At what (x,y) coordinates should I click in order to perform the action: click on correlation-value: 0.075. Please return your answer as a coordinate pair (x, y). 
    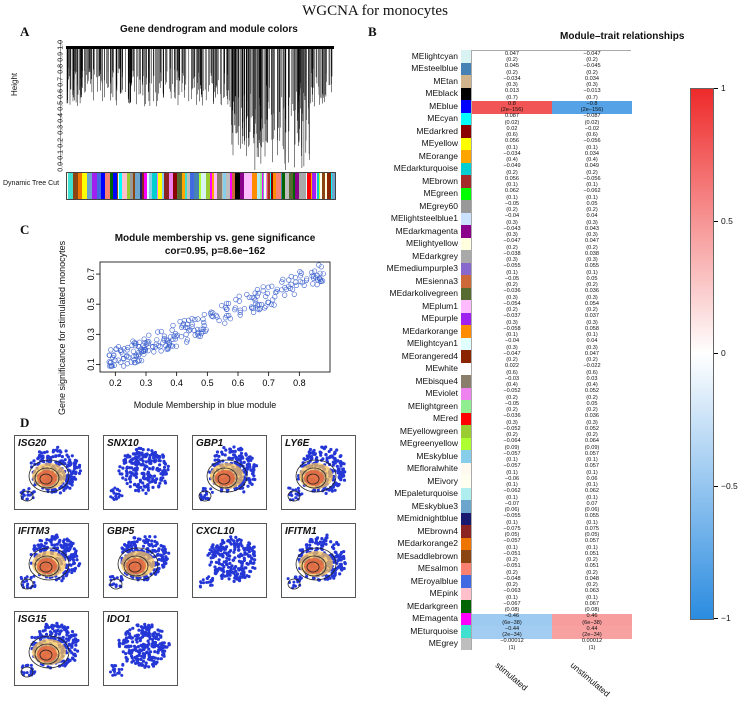
    Looking at the image, I should click on (592, 528).